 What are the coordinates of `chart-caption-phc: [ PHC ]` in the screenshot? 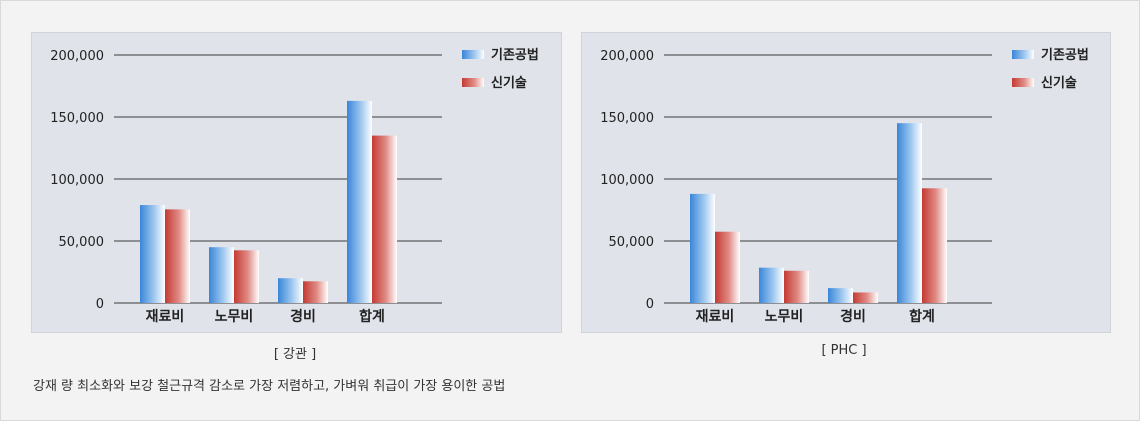 It's located at (844, 350).